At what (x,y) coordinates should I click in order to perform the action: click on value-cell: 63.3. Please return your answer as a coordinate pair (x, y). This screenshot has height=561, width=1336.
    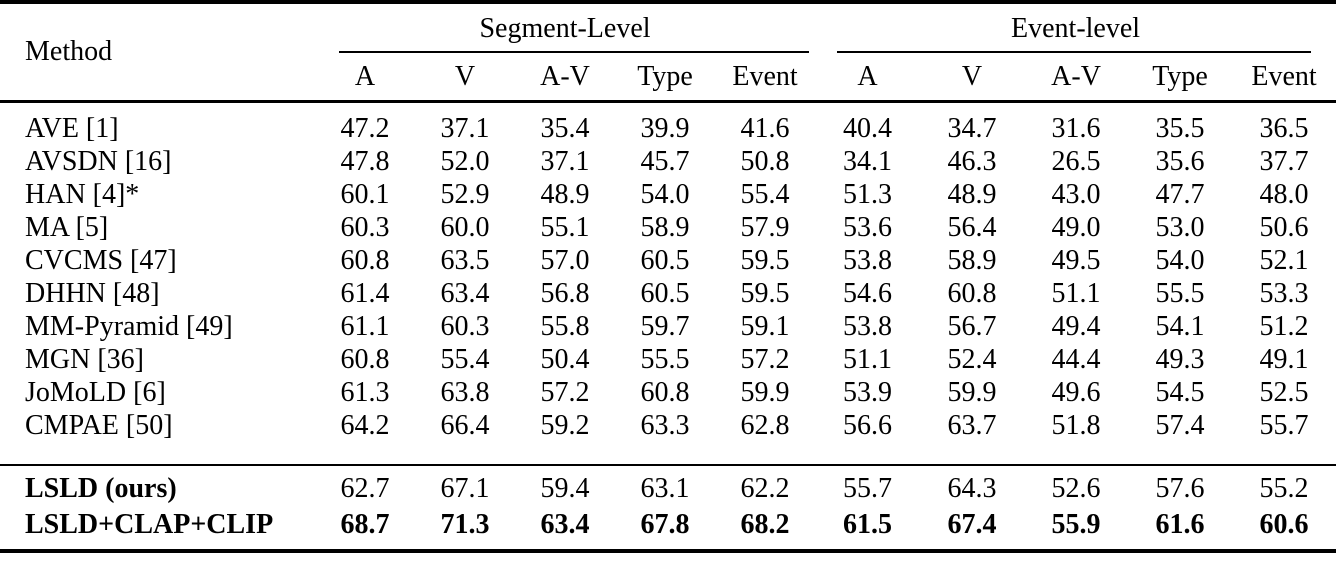
    Looking at the image, I should click on (665, 425).